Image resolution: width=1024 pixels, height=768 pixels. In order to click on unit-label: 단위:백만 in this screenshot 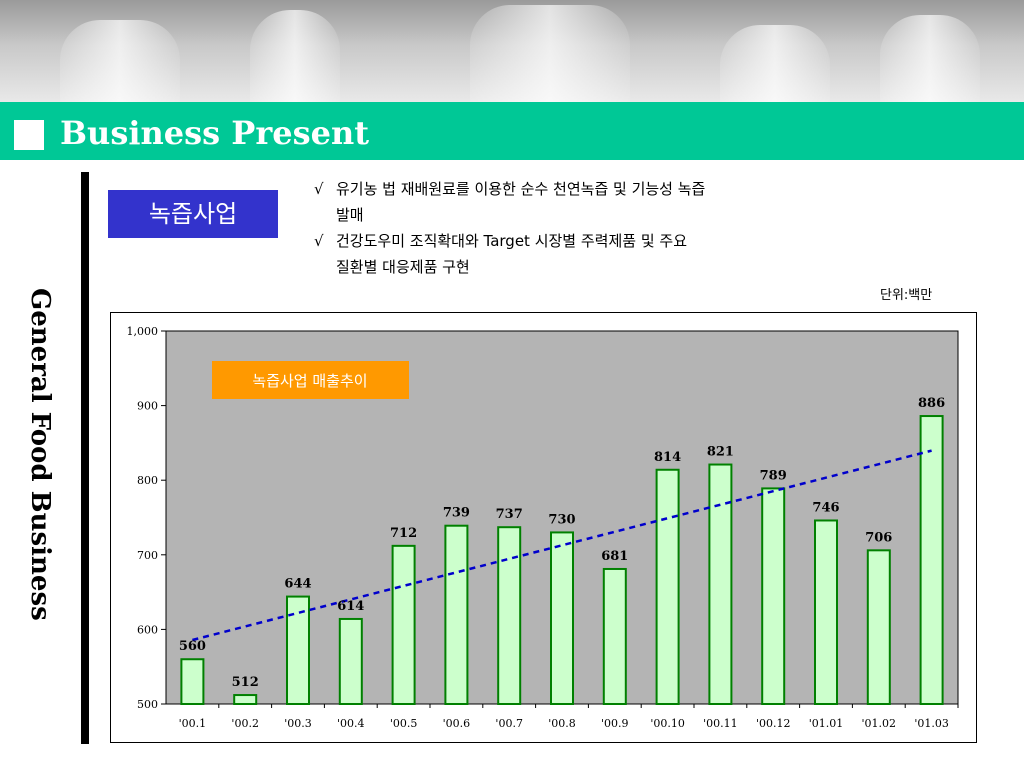, I will do `click(906, 295)`.